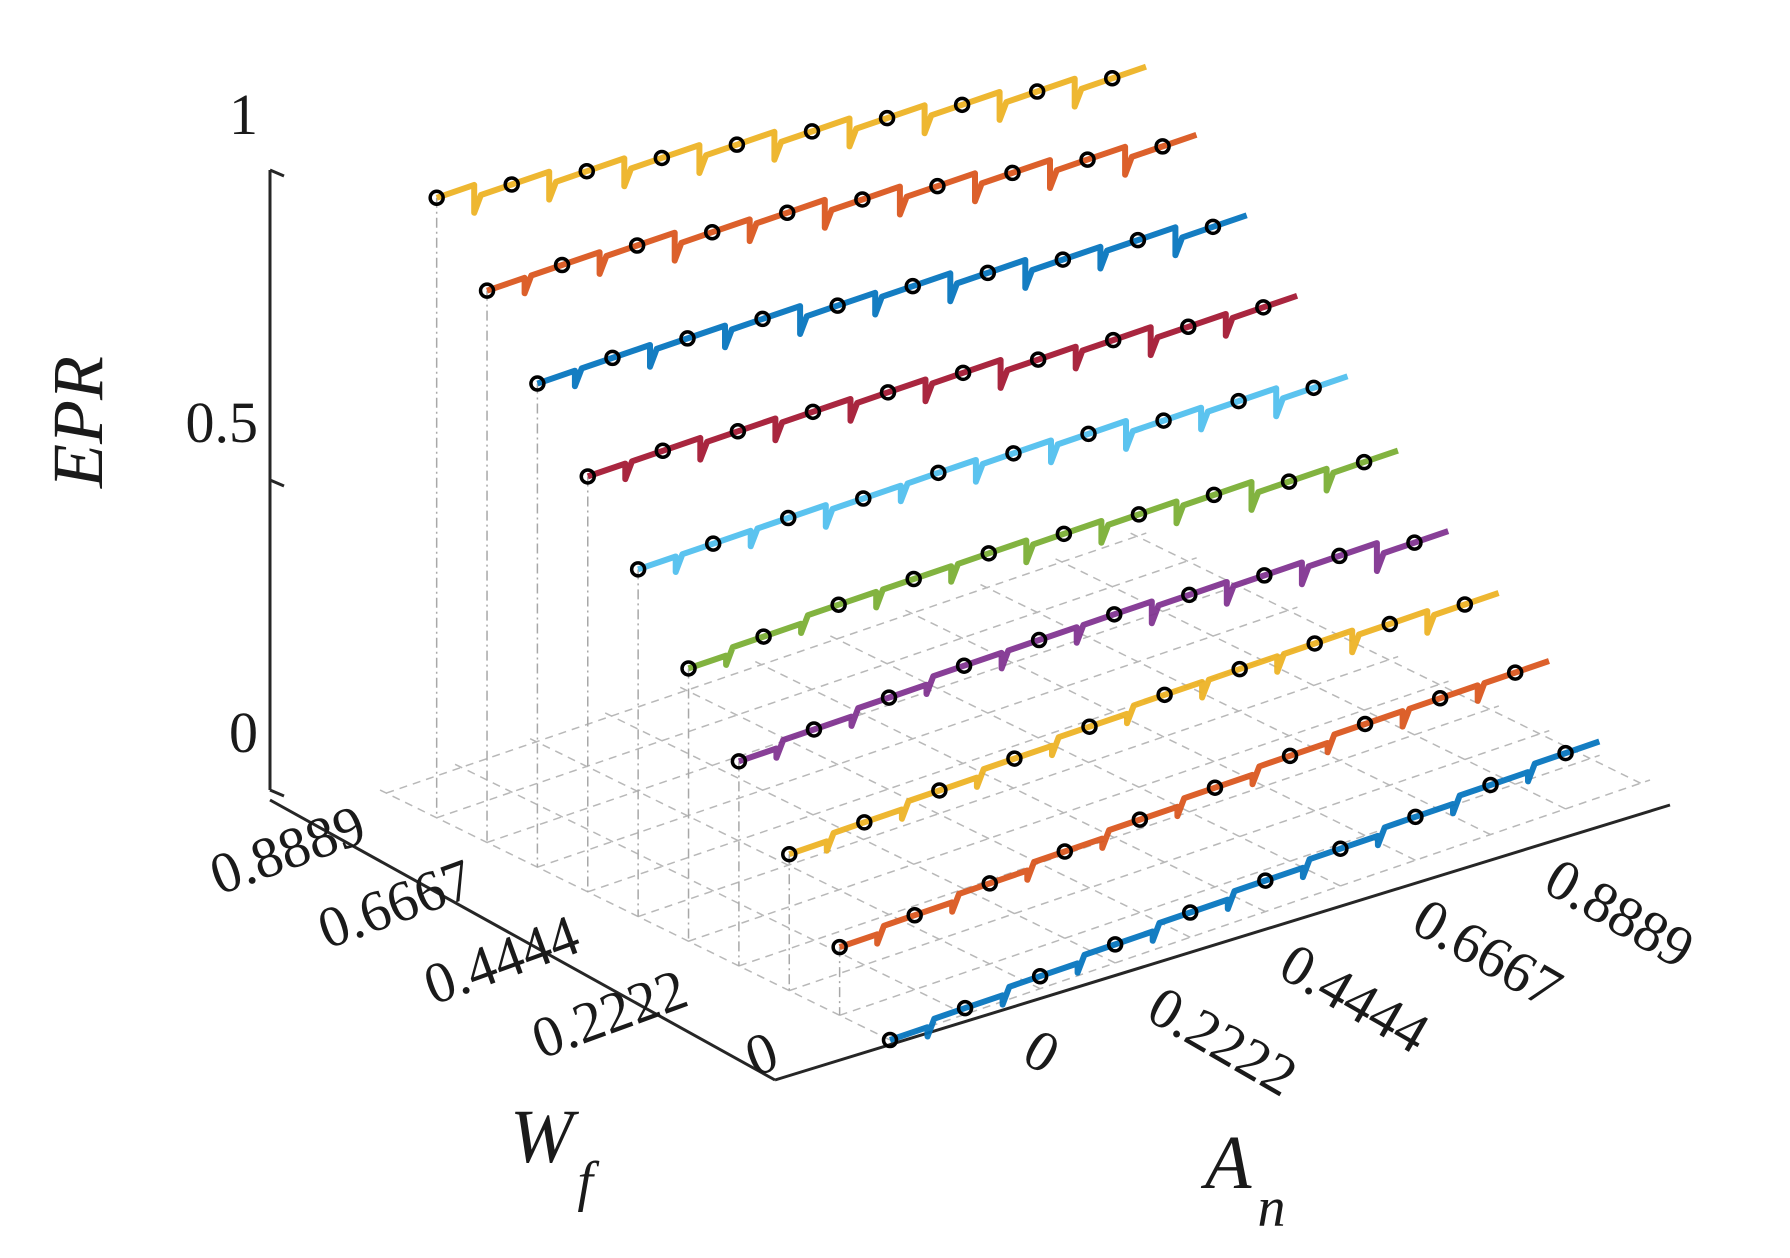 This screenshot has width=1790, height=1258. I want to click on w-tick-label-0: 0, so click(761, 1053).